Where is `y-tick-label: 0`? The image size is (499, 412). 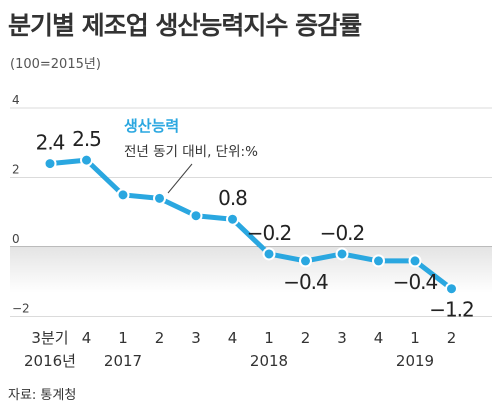
y-tick-label: 0 is located at coordinates (16, 239).